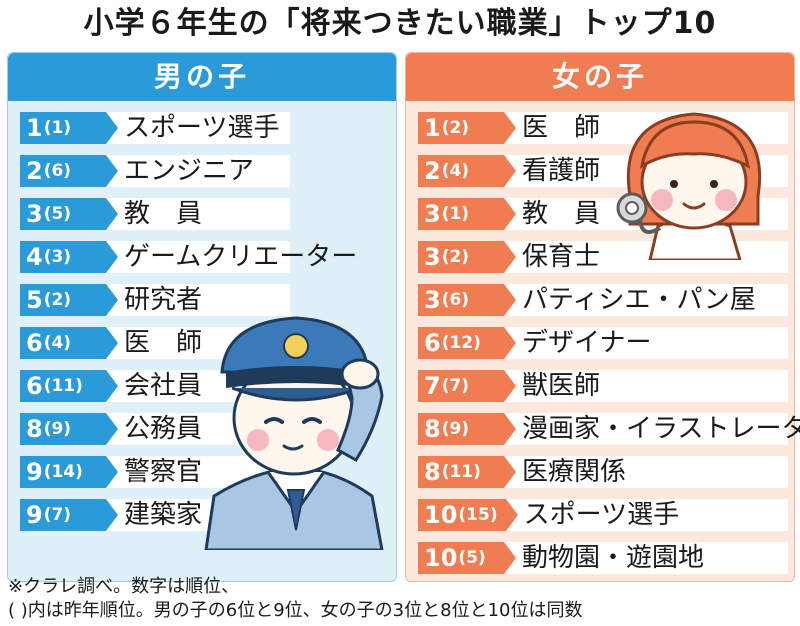  I want to click on rank-badge: 3 (6), so click(467, 300).